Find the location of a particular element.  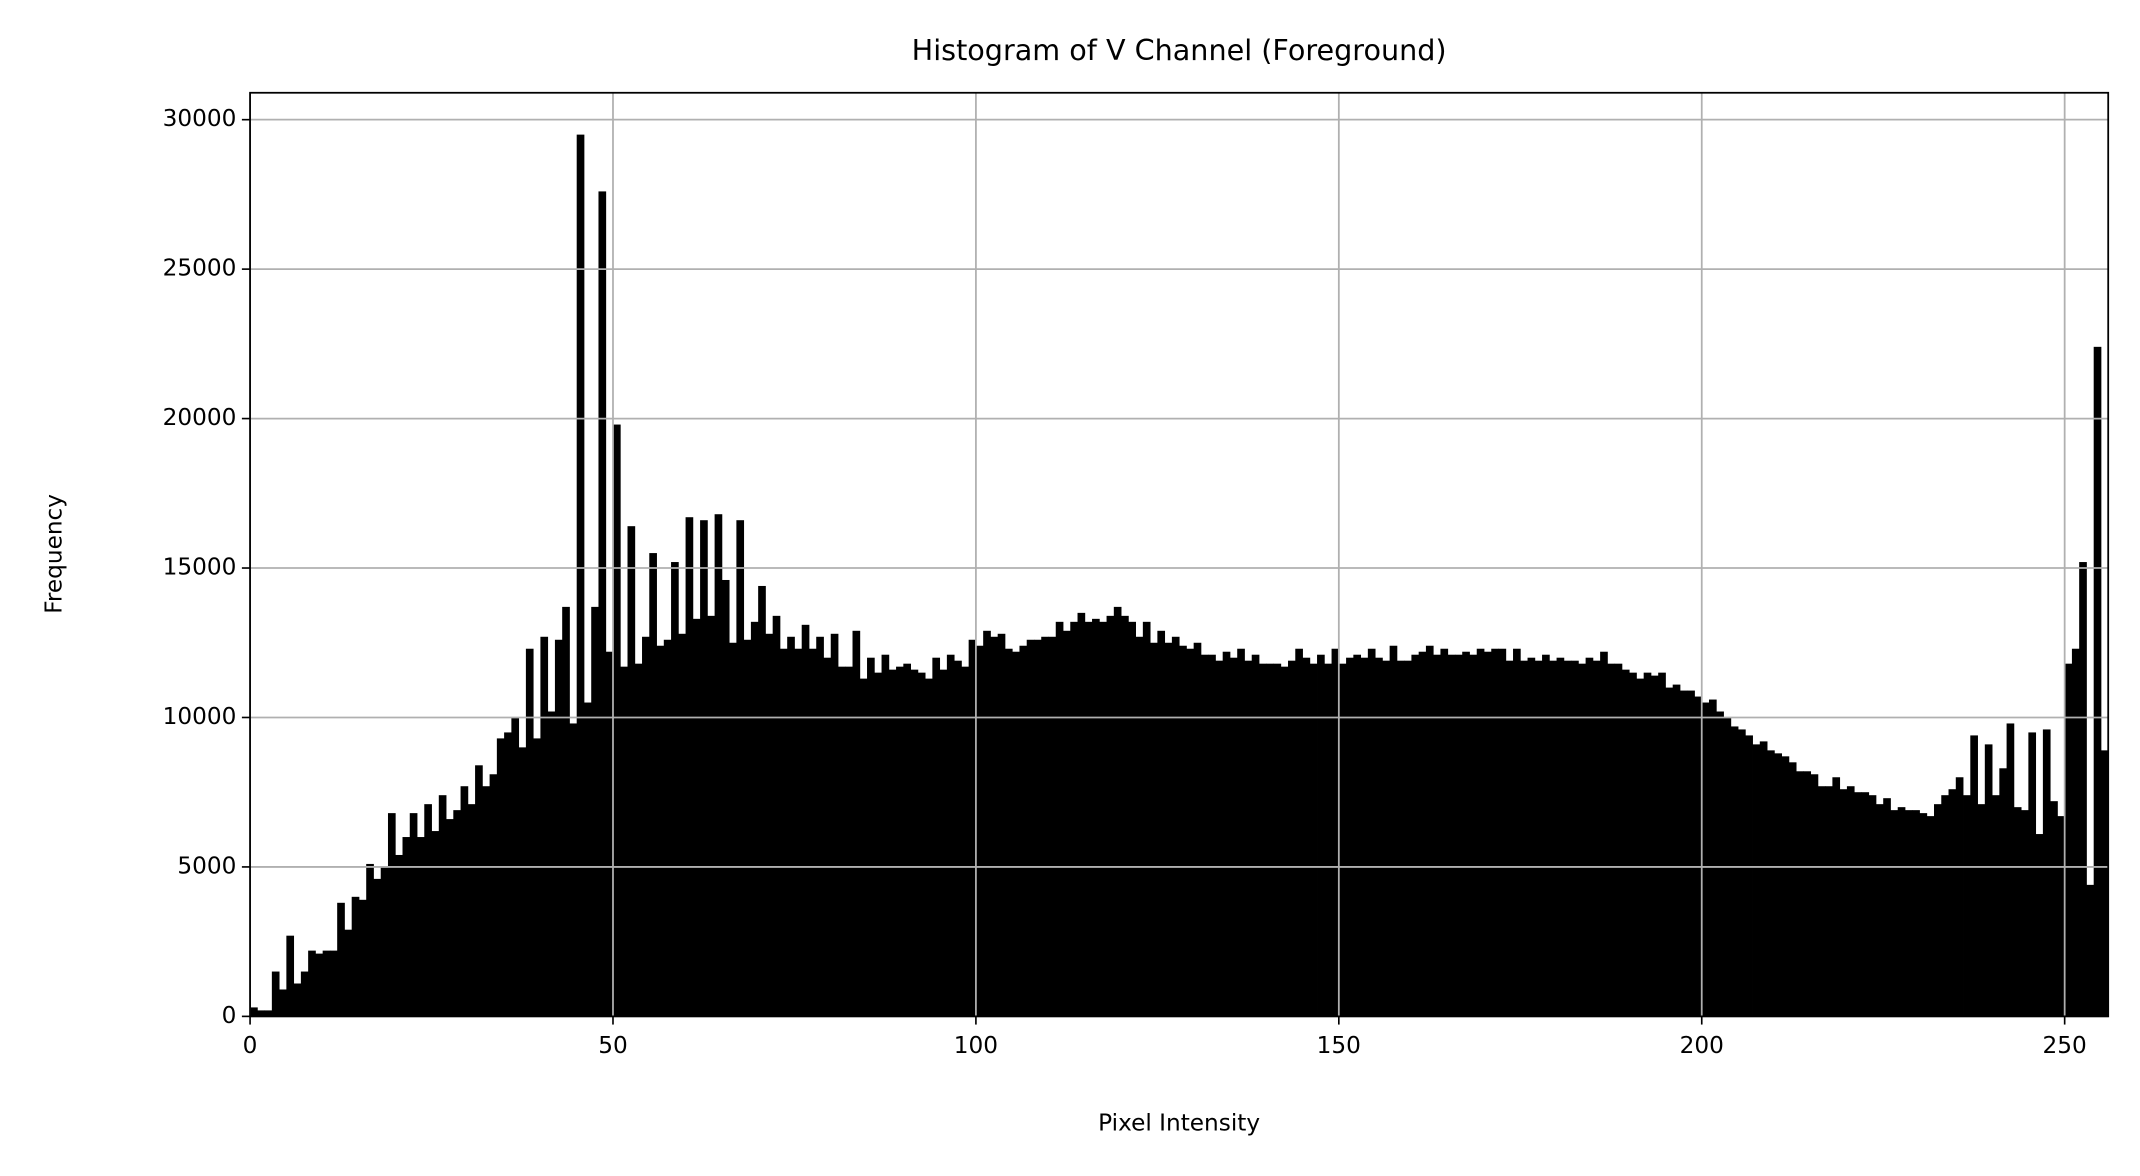

y-tick-label: 25000 is located at coordinates (200, 268).